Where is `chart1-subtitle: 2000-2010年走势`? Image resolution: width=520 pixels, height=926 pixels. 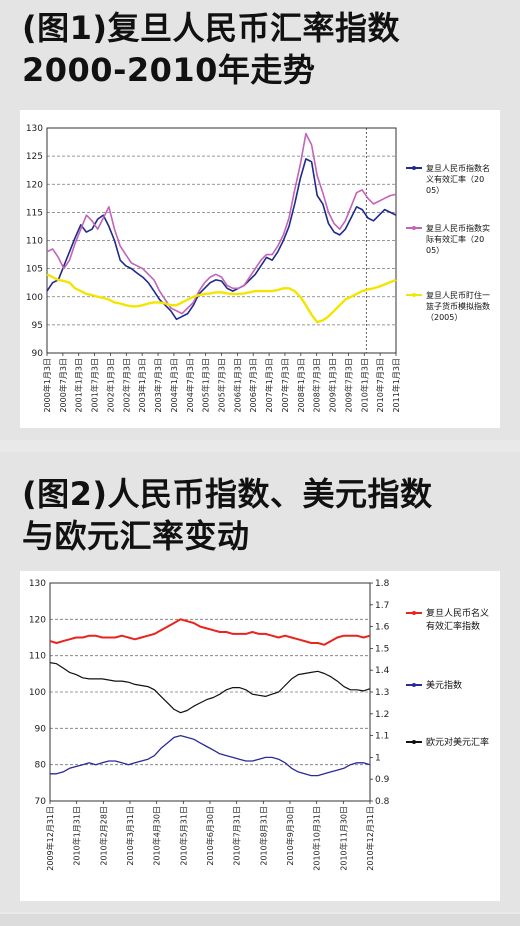 chart1-subtitle: 2000-2010年走势 is located at coordinates (169, 70).